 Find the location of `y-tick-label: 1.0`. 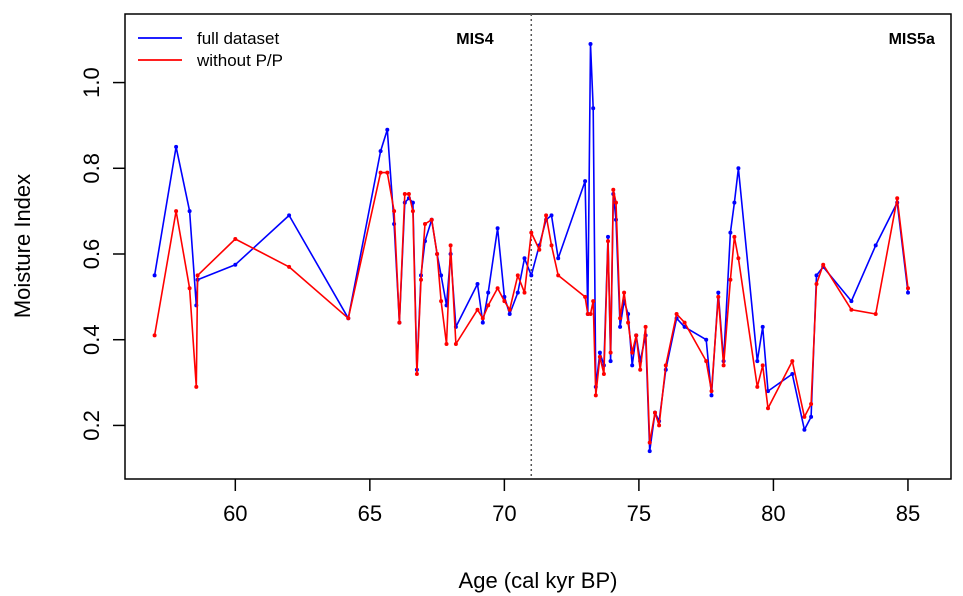

y-tick-label: 1.0 is located at coordinates (91, 82).